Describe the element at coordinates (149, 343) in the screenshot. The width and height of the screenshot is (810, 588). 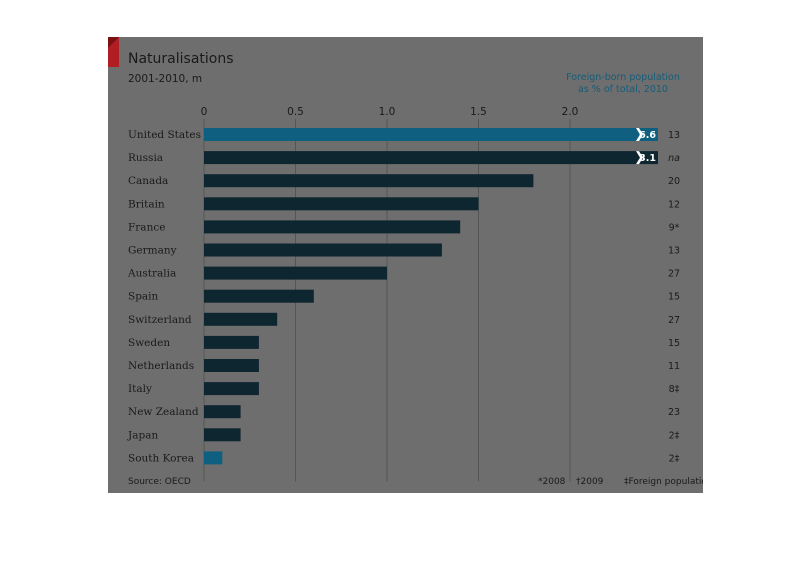
I see `category-label: Sweden` at that location.